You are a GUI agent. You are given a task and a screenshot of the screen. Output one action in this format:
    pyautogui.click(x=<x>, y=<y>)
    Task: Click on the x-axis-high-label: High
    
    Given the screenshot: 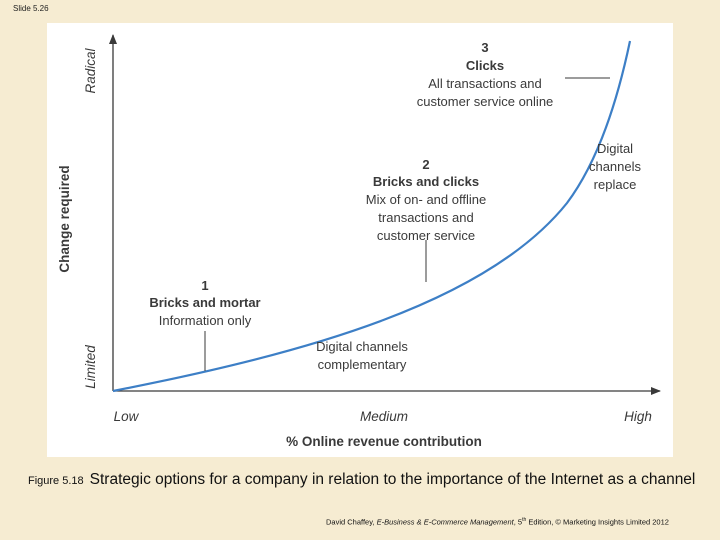 What is the action you would take?
    pyautogui.click(x=638, y=416)
    